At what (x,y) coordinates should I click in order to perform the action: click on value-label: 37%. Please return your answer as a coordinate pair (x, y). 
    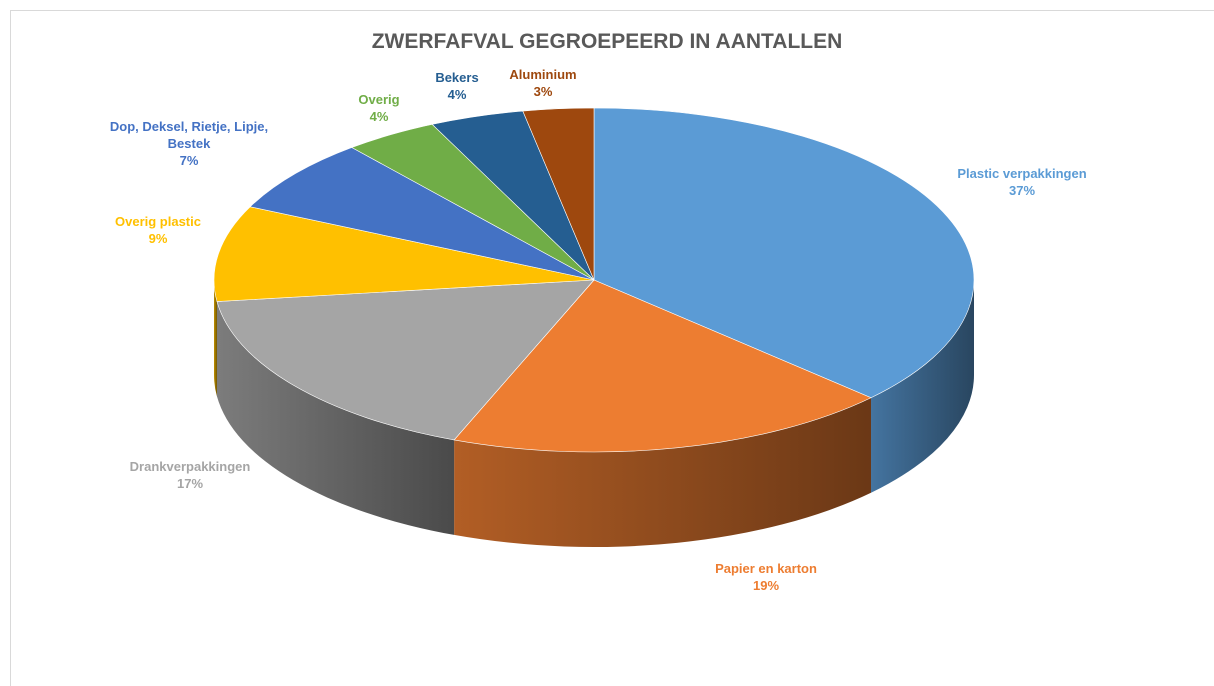
    Looking at the image, I should click on (1022, 190).